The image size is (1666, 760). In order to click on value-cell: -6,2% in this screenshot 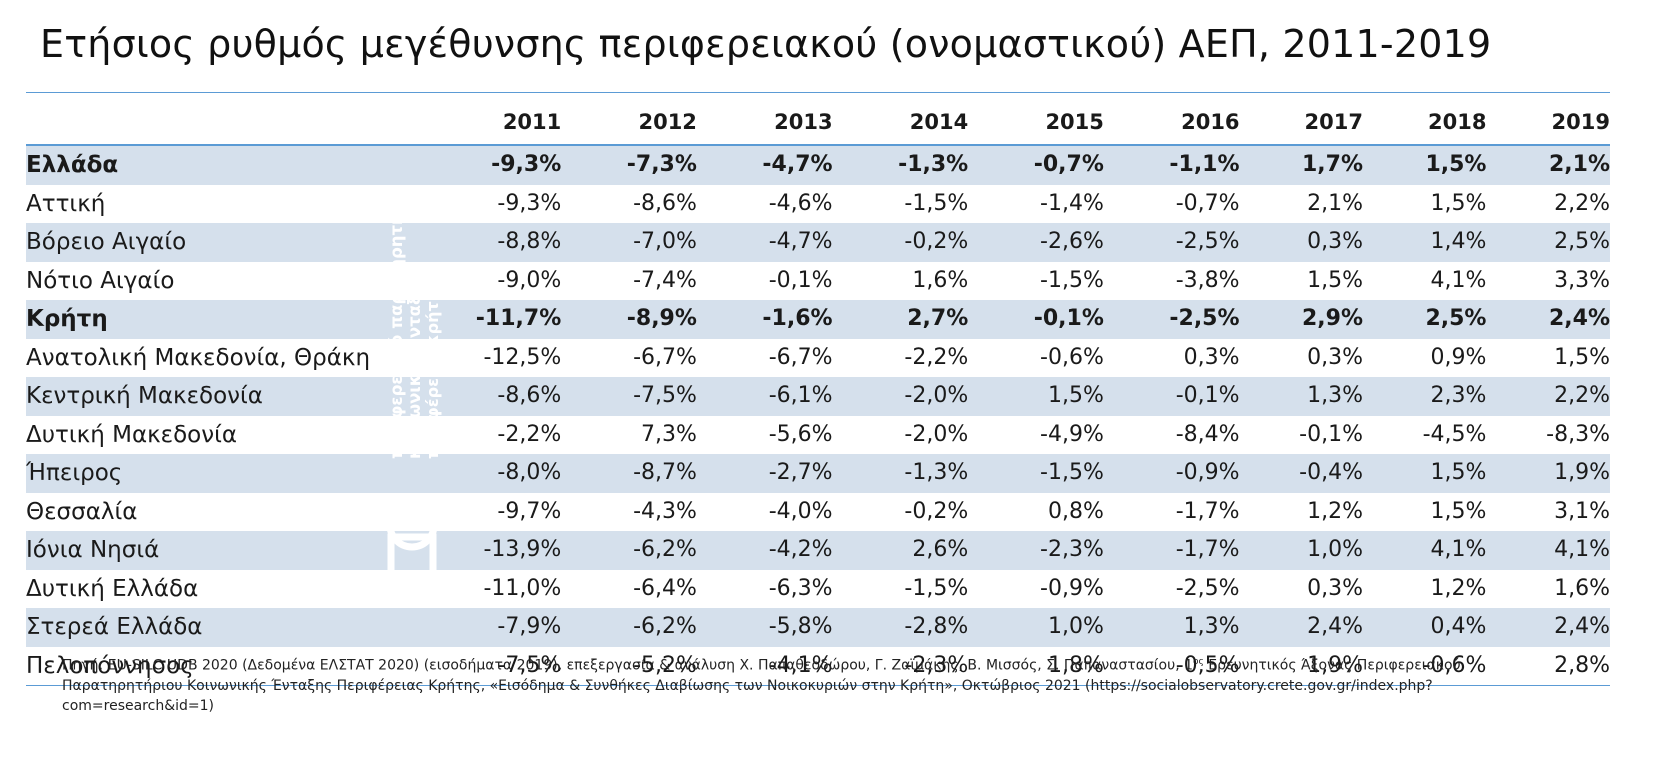, I will do `click(665, 549)`.